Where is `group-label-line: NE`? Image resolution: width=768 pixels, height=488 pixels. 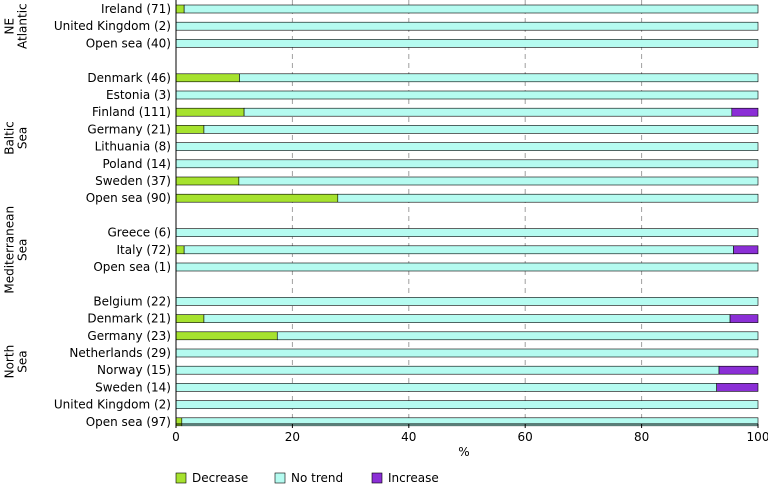
group-label-line: NE is located at coordinates (10, 26).